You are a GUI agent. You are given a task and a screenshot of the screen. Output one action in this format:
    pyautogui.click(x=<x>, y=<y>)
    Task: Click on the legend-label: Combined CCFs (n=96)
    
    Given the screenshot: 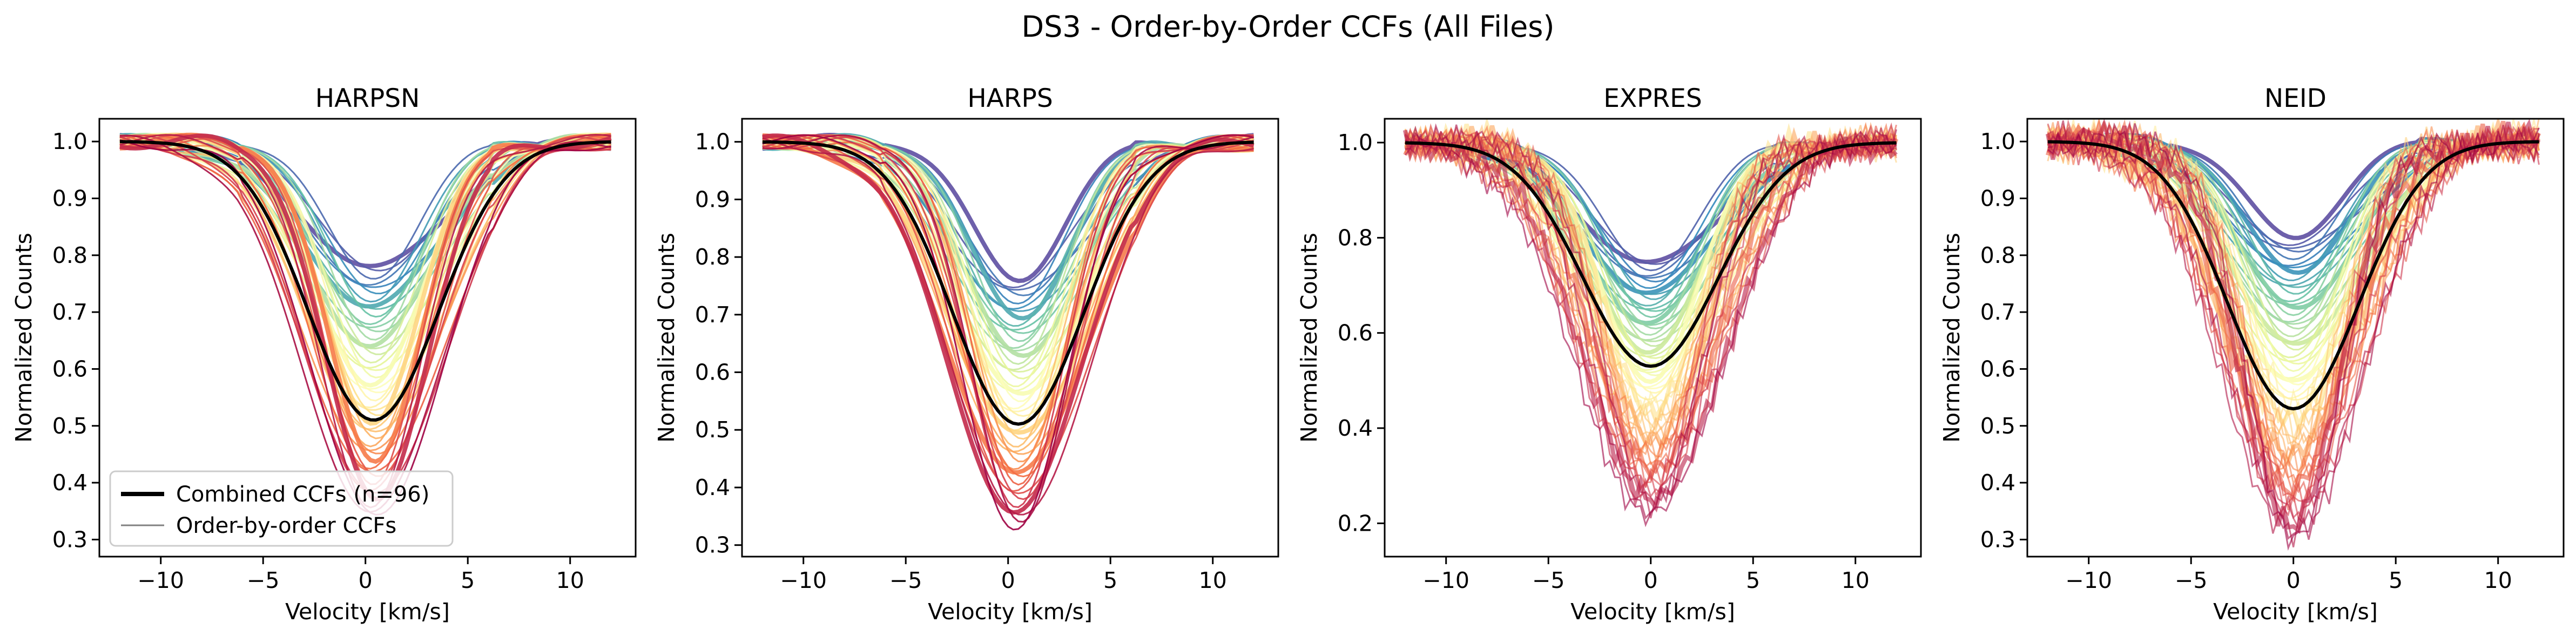 What is the action you would take?
    pyautogui.click(x=302, y=494)
    